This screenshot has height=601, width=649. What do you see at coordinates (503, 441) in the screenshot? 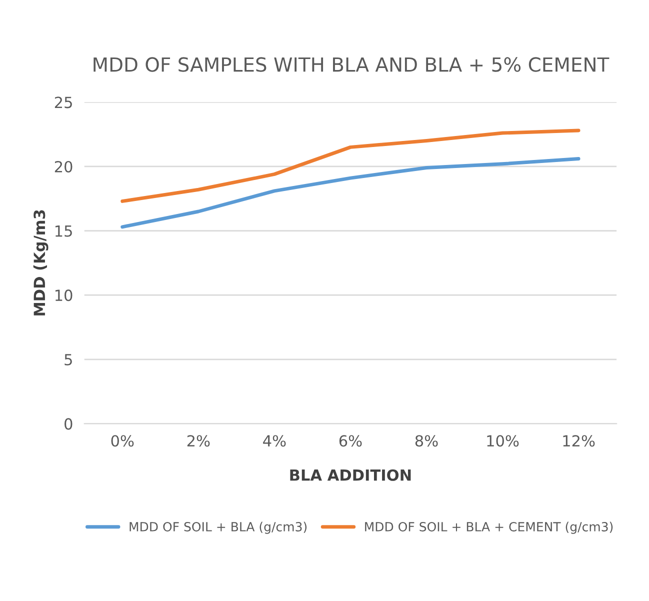
I see `x-tick-label: 10%` at bounding box center [503, 441].